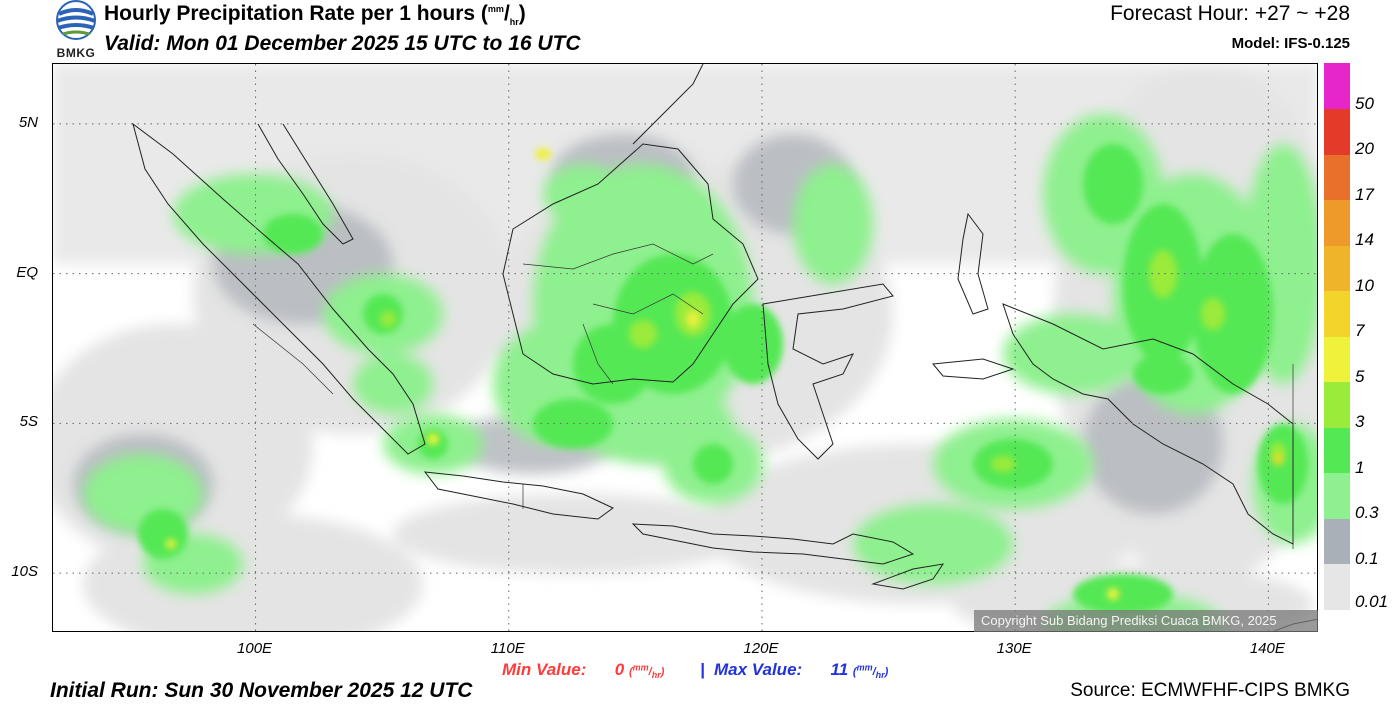 This screenshot has width=1400, height=709. Describe the element at coordinates (1367, 558) in the screenshot. I see `colorbar-label-0.1: 0.1` at that location.